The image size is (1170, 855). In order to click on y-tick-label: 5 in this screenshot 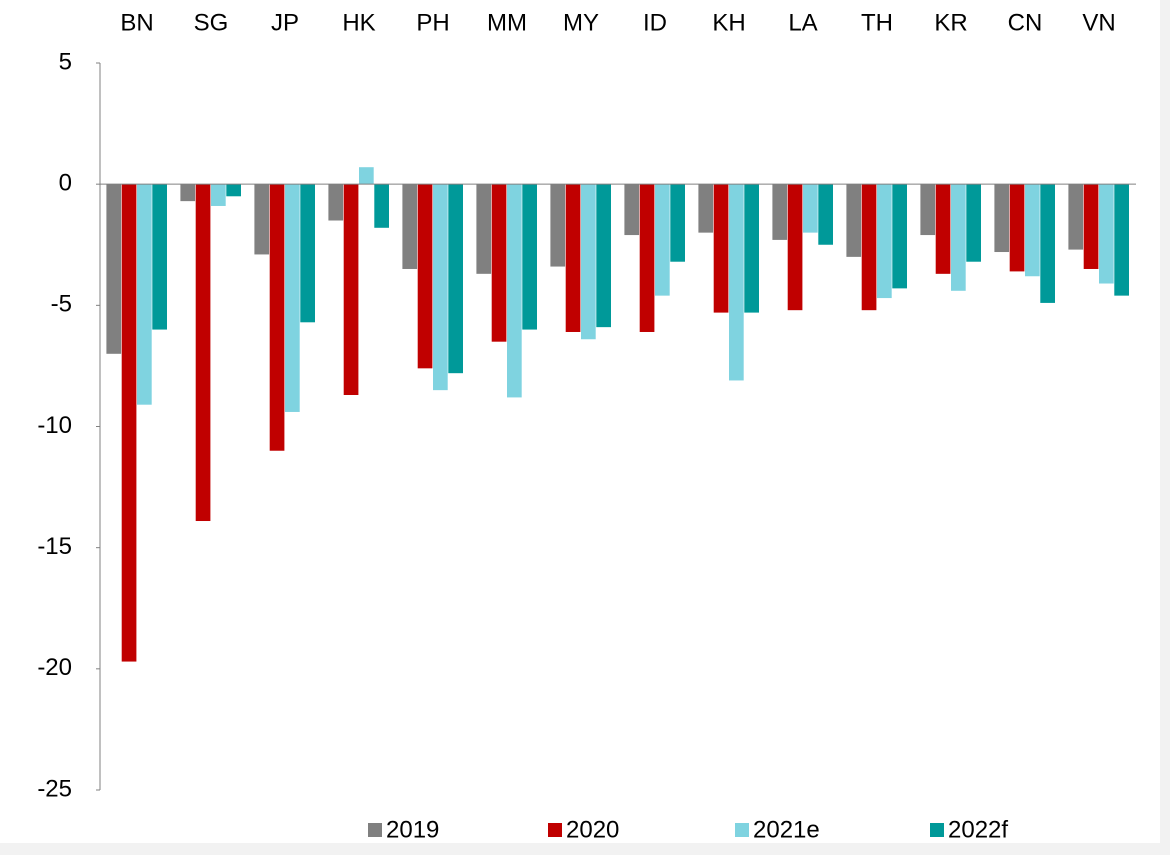, I will do `click(65, 61)`.